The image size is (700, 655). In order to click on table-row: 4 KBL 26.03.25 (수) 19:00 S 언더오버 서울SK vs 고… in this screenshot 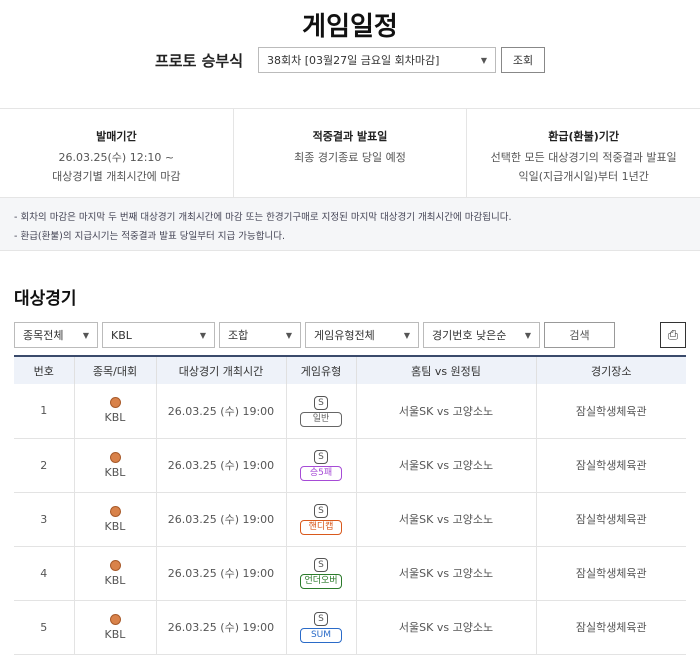, I will do `click(350, 573)`.